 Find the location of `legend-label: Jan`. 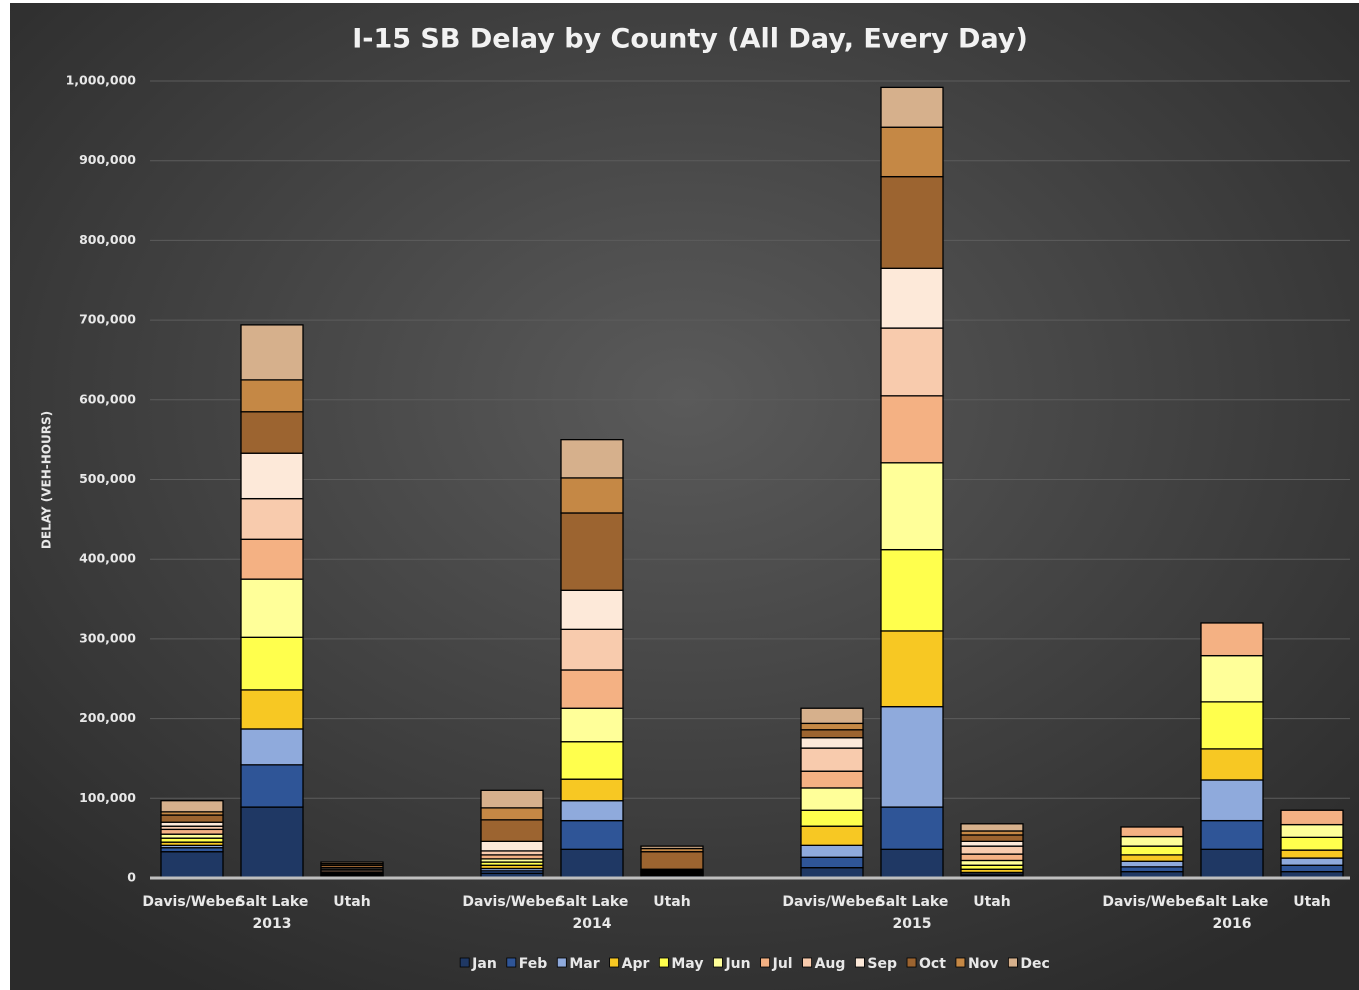

legend-label: Jan is located at coordinates (484, 964).